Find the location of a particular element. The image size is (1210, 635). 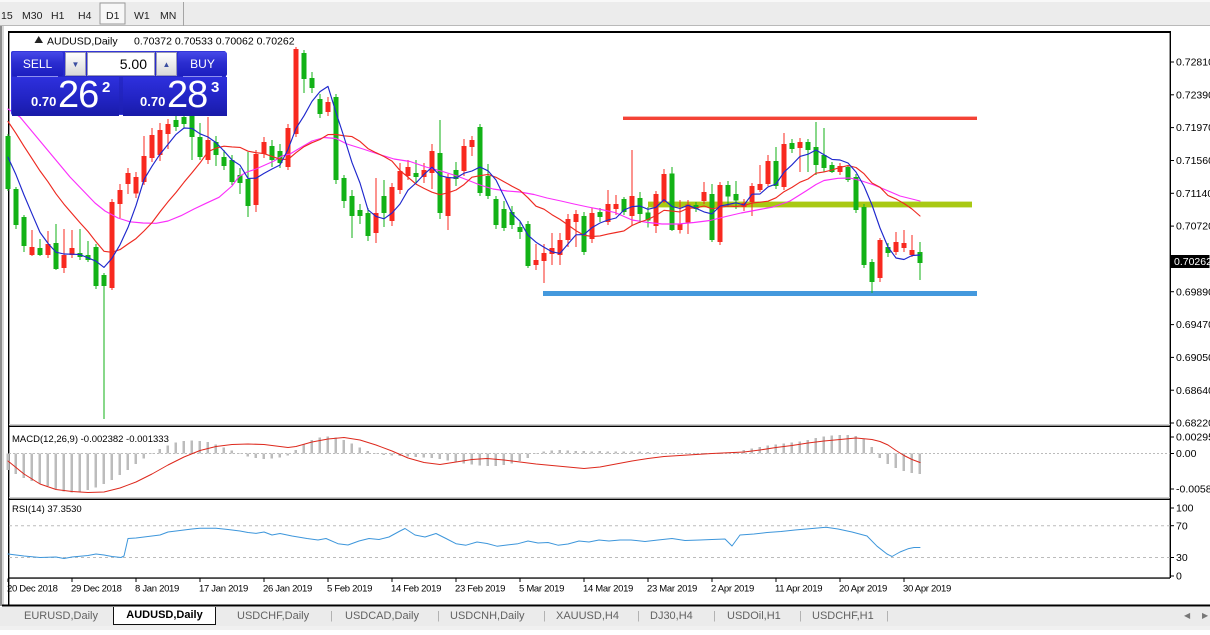

svg-text: 0.00 is located at coordinates (1186, 454).